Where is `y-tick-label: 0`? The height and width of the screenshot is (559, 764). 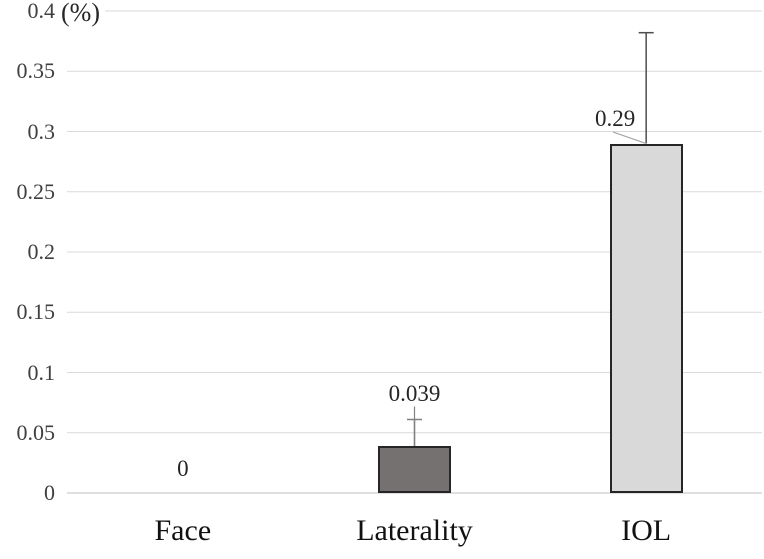 y-tick-label: 0 is located at coordinates (49, 492).